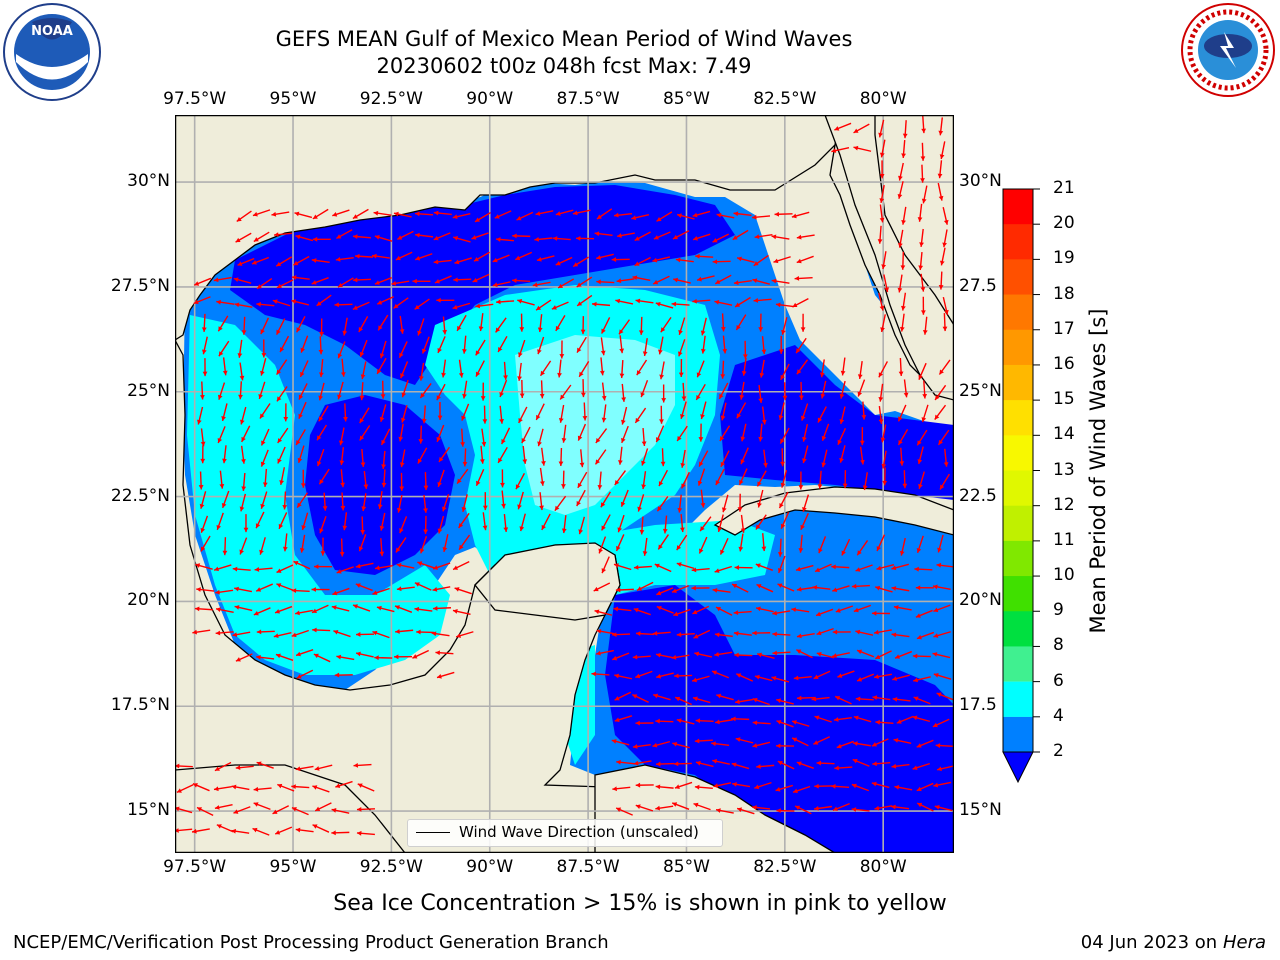 The width and height of the screenshot is (1280, 960). What do you see at coordinates (140, 705) in the screenshot?
I see `lat-tick-label-left: 17.5°N` at bounding box center [140, 705].